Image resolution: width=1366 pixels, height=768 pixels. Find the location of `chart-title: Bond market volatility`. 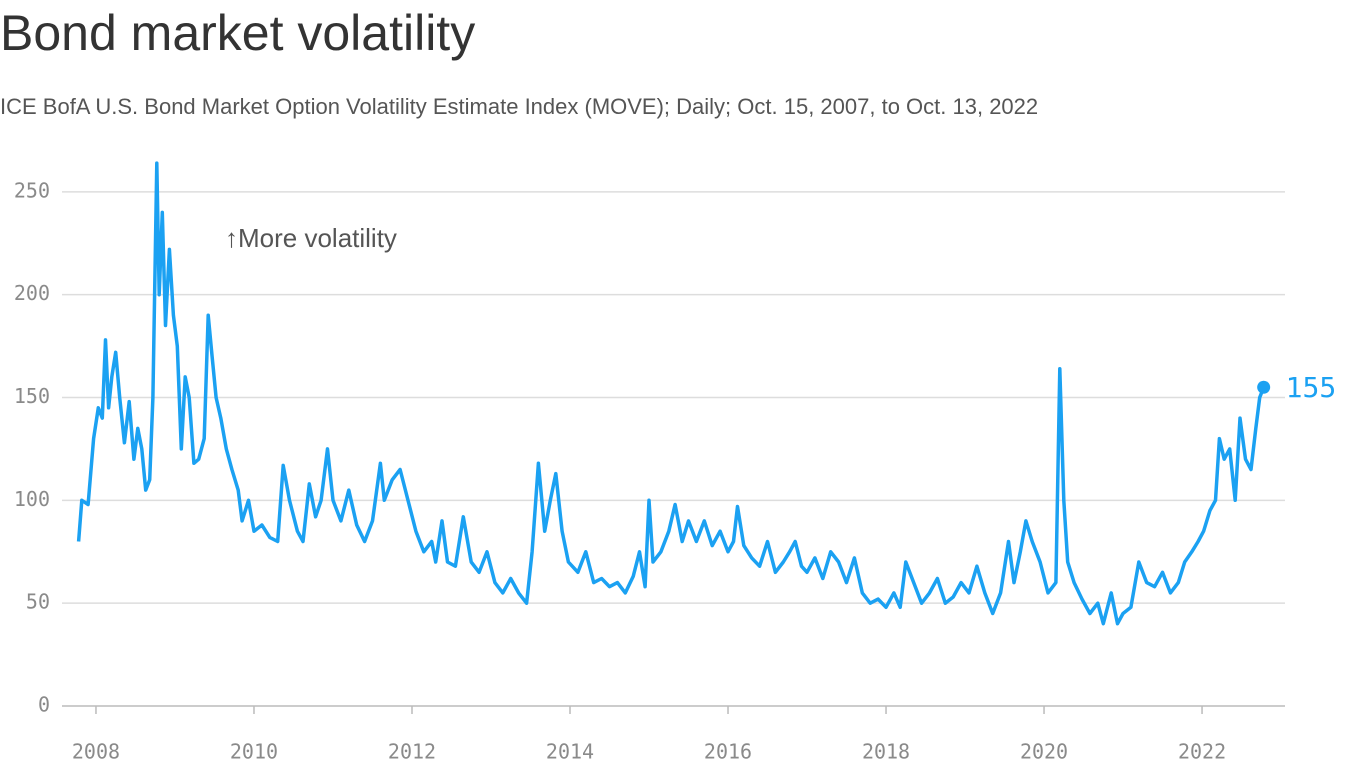

chart-title: Bond market volatility is located at coordinates (237, 33).